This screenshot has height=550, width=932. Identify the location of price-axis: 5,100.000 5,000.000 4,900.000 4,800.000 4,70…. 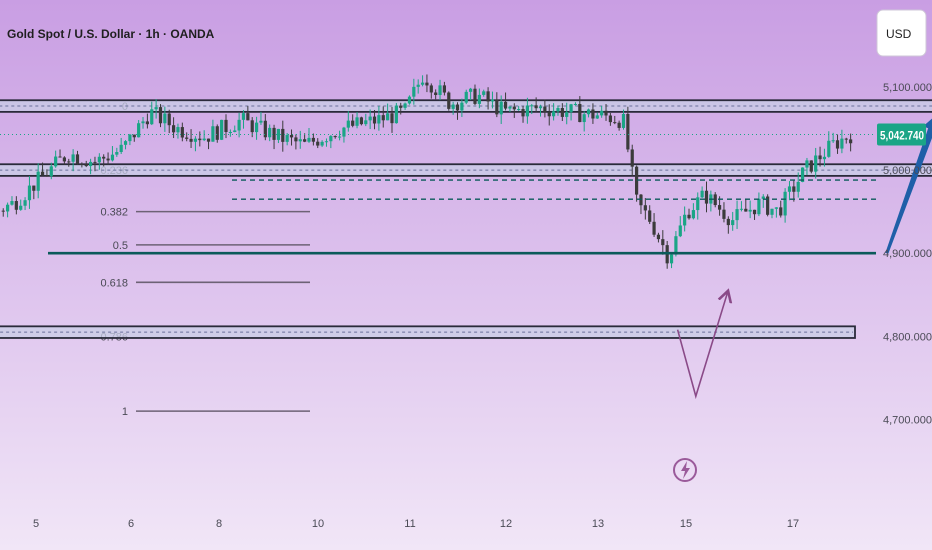
(904, 254).